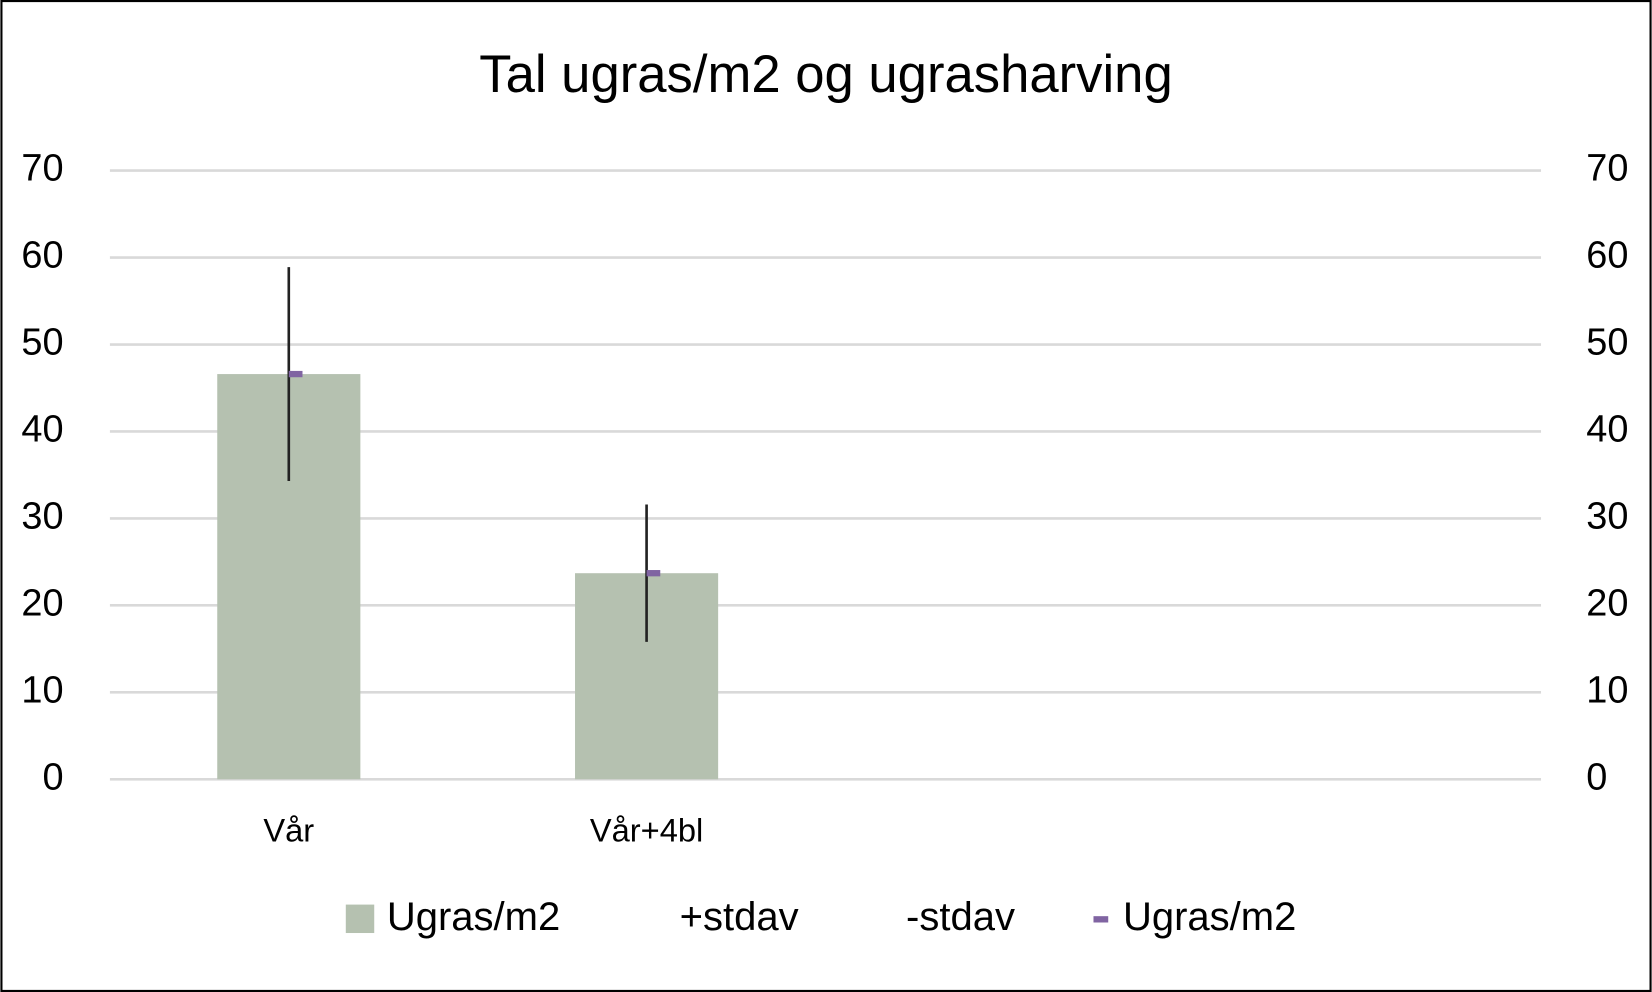  Describe the element at coordinates (42, 429) in the screenshot. I see `y-tick-label: 40` at that location.